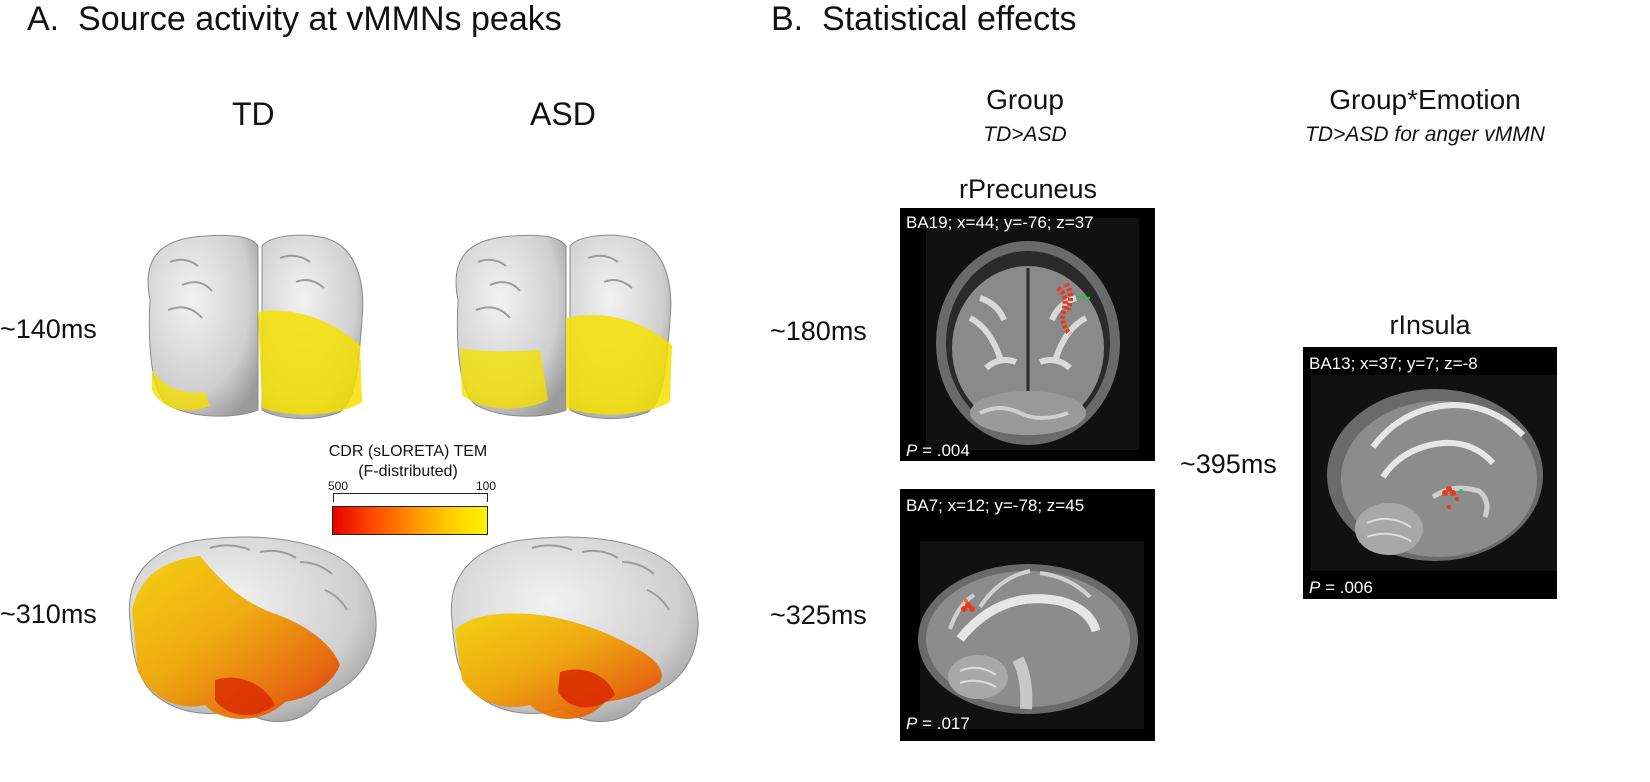 This screenshot has width=1650, height=782. What do you see at coordinates (1032, 334) in the screenshot?
I see `coronal-slice-image` at bounding box center [1032, 334].